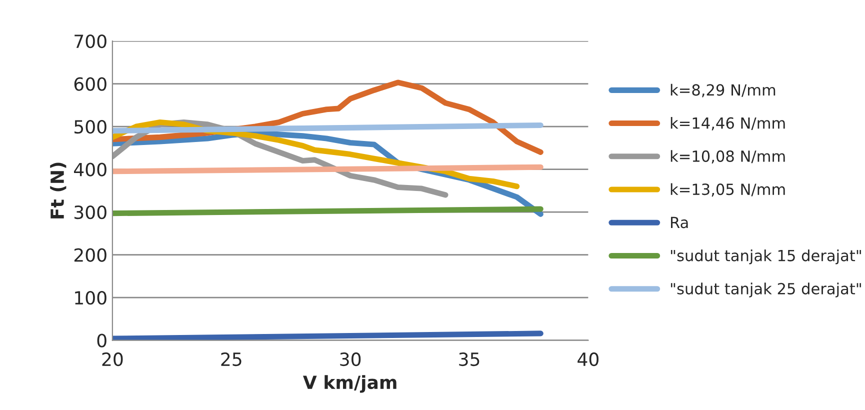 This screenshot has height=410, width=865. I want to click on y-tick-label: 200, so click(90, 255).